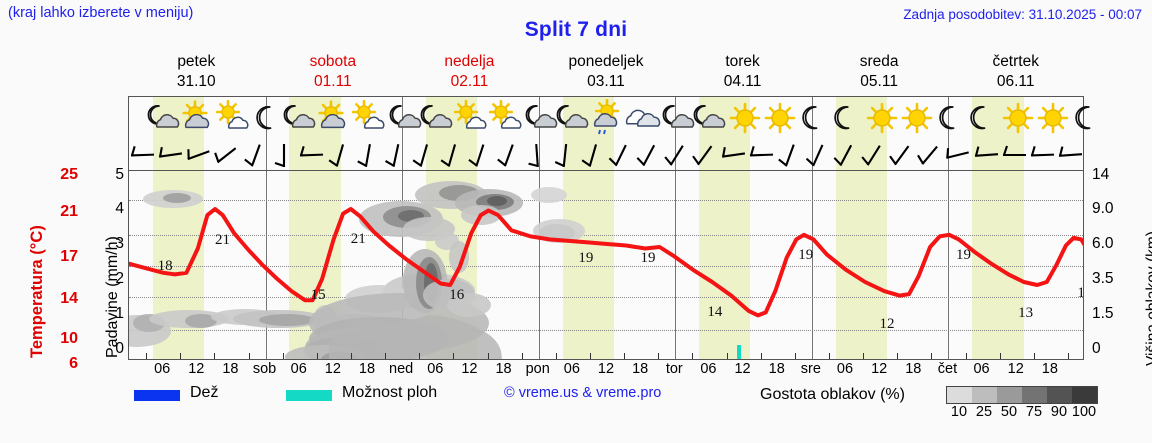  Describe the element at coordinates (606, 61) in the screenshot. I see `day-name: ponedeljek` at that location.